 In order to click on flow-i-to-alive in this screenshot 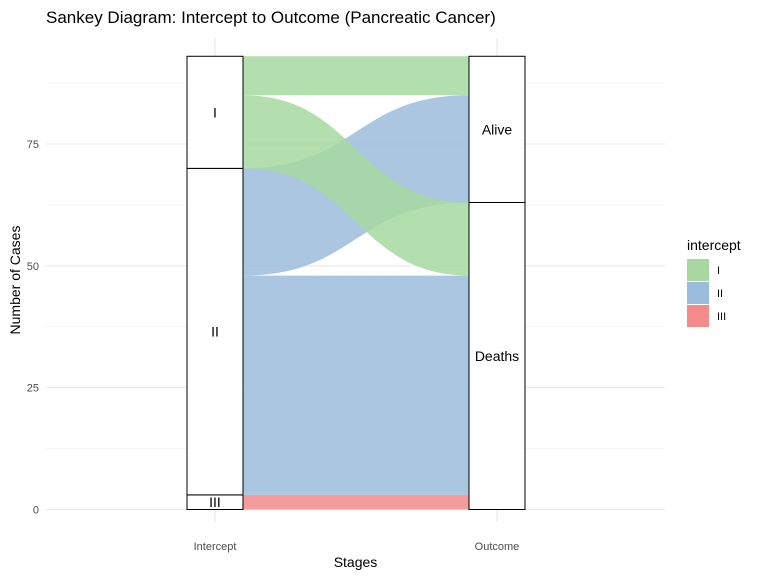, I will do `click(356, 76)`.